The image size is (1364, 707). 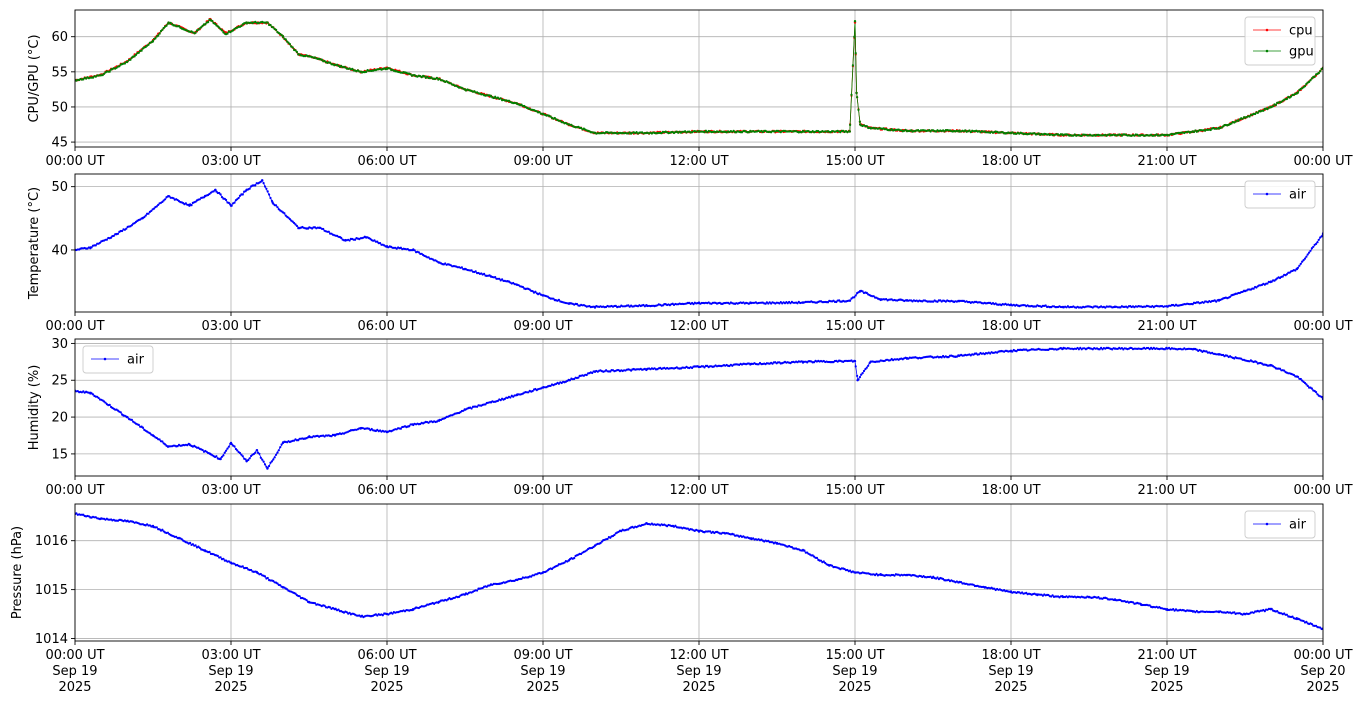 I want to click on y-tick-label: 45, so click(x=59, y=143).